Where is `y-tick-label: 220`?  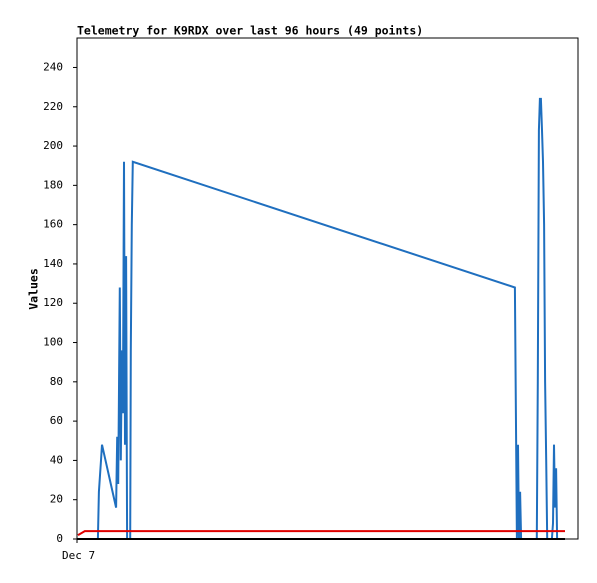 y-tick-label: 220 is located at coordinates (53, 106).